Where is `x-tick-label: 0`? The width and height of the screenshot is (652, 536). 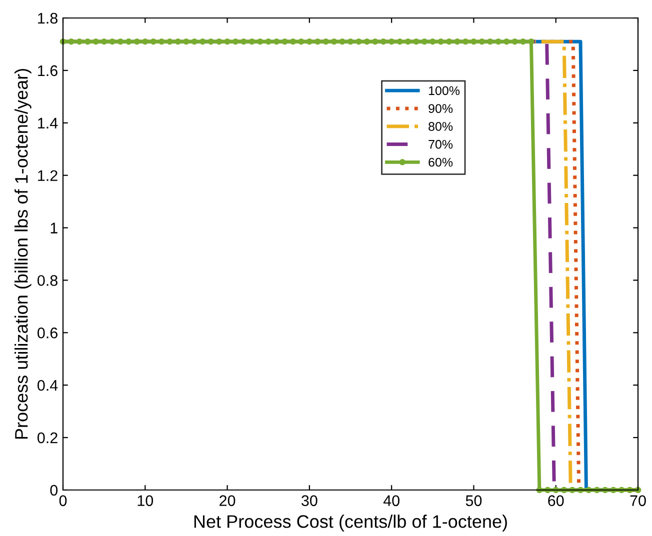 x-tick-label: 0 is located at coordinates (63, 500).